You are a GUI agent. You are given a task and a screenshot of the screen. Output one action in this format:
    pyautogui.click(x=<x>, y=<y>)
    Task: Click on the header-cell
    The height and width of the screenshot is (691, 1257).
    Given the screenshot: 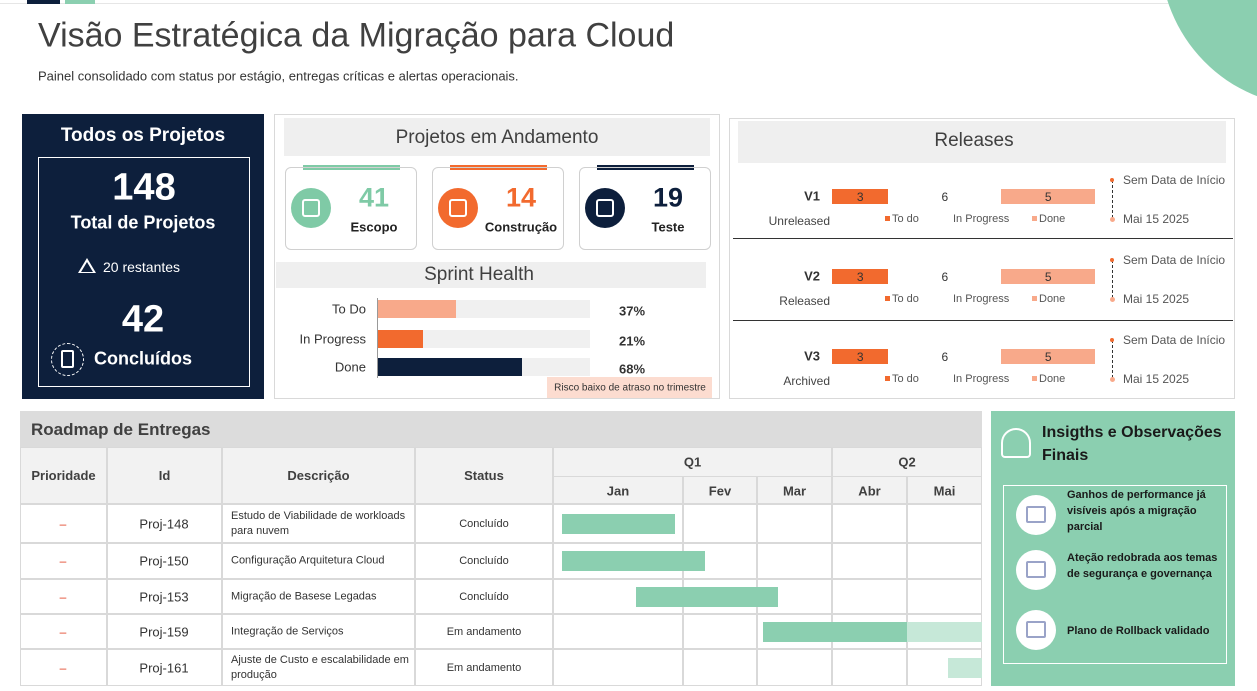 What is the action you would take?
    pyautogui.click(x=318, y=475)
    